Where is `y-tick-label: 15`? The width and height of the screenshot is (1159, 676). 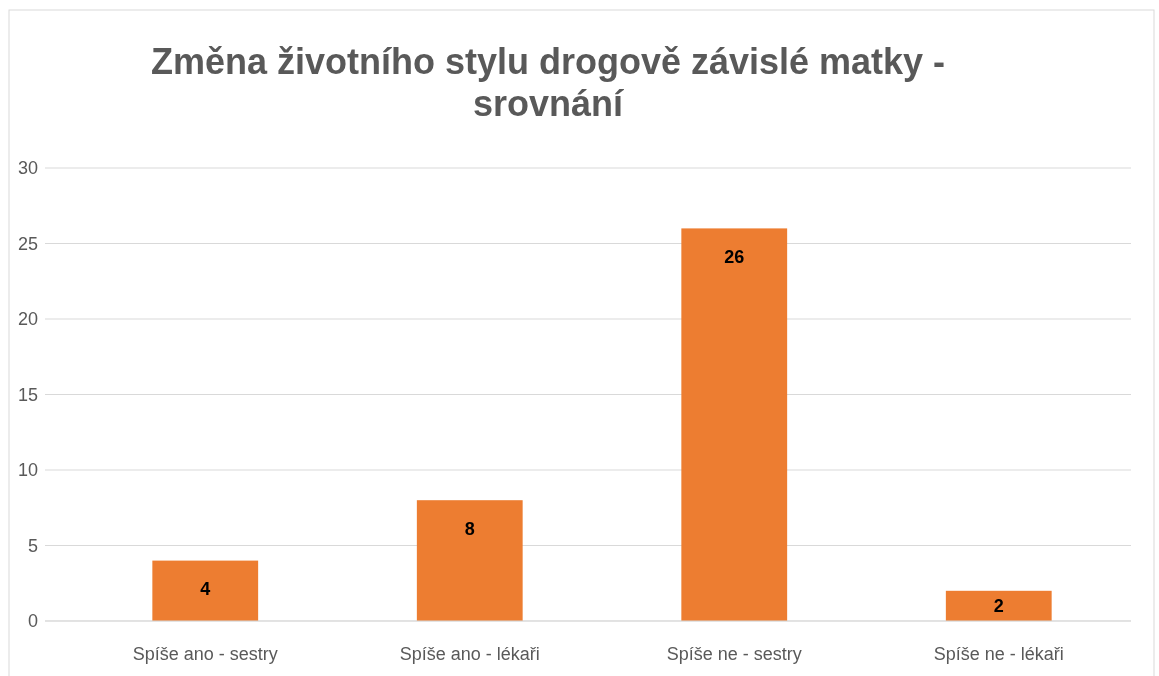 y-tick-label: 15 is located at coordinates (27, 394).